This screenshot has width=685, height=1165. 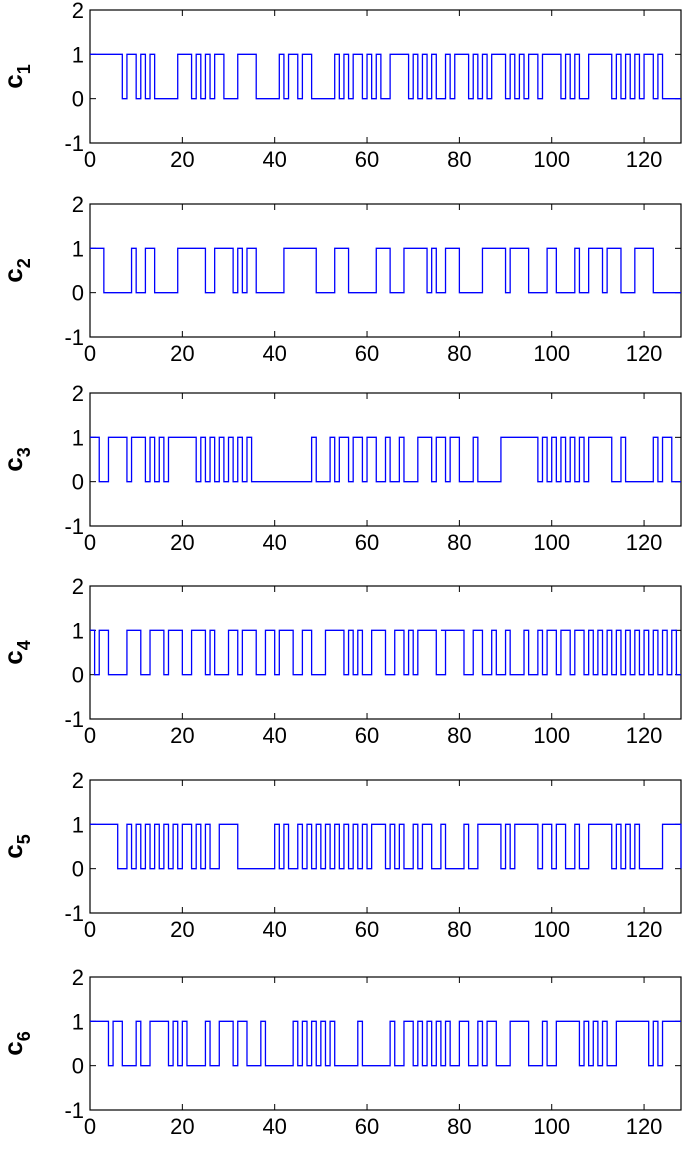 What do you see at coordinates (24, 839) in the screenshot?
I see `y-axis-label-subscript: 5` at bounding box center [24, 839].